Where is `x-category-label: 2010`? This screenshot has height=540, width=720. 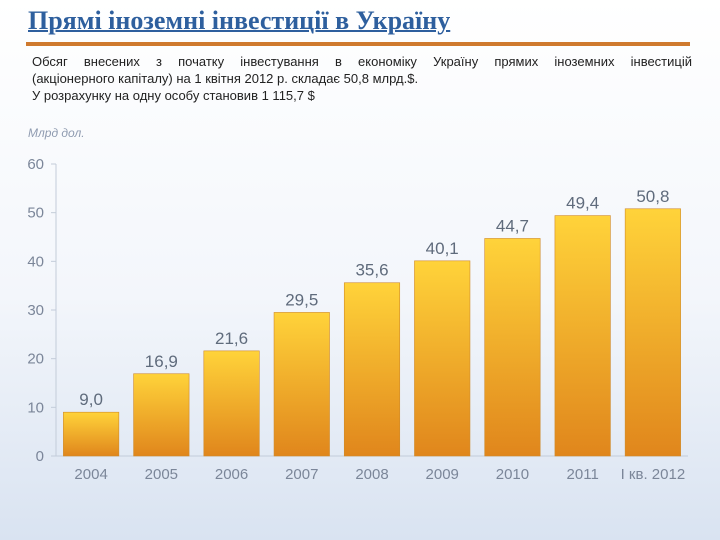
x-category-label: 2010 is located at coordinates (512, 474).